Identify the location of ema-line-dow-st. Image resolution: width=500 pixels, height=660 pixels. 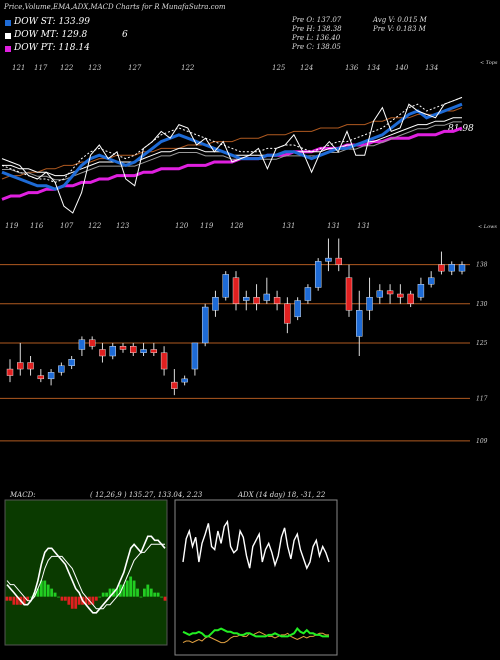
(232, 146).